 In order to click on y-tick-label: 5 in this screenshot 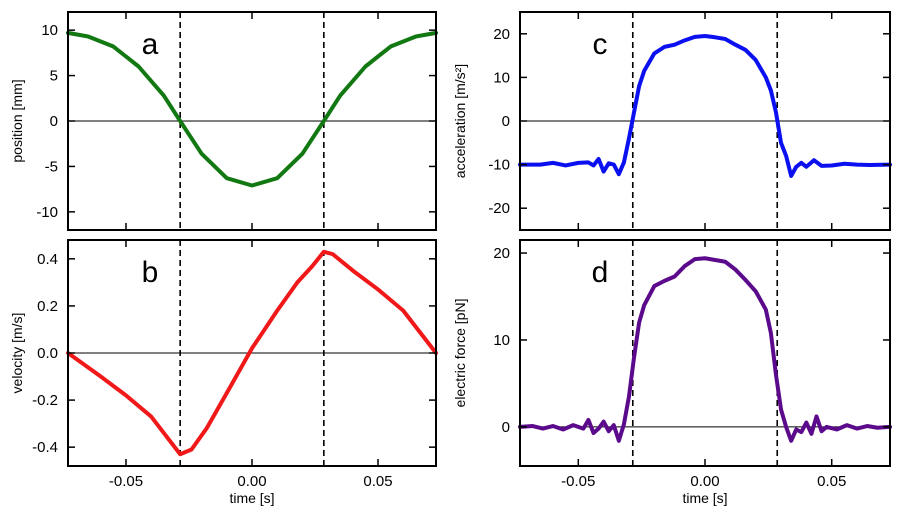, I will do `click(54, 76)`.